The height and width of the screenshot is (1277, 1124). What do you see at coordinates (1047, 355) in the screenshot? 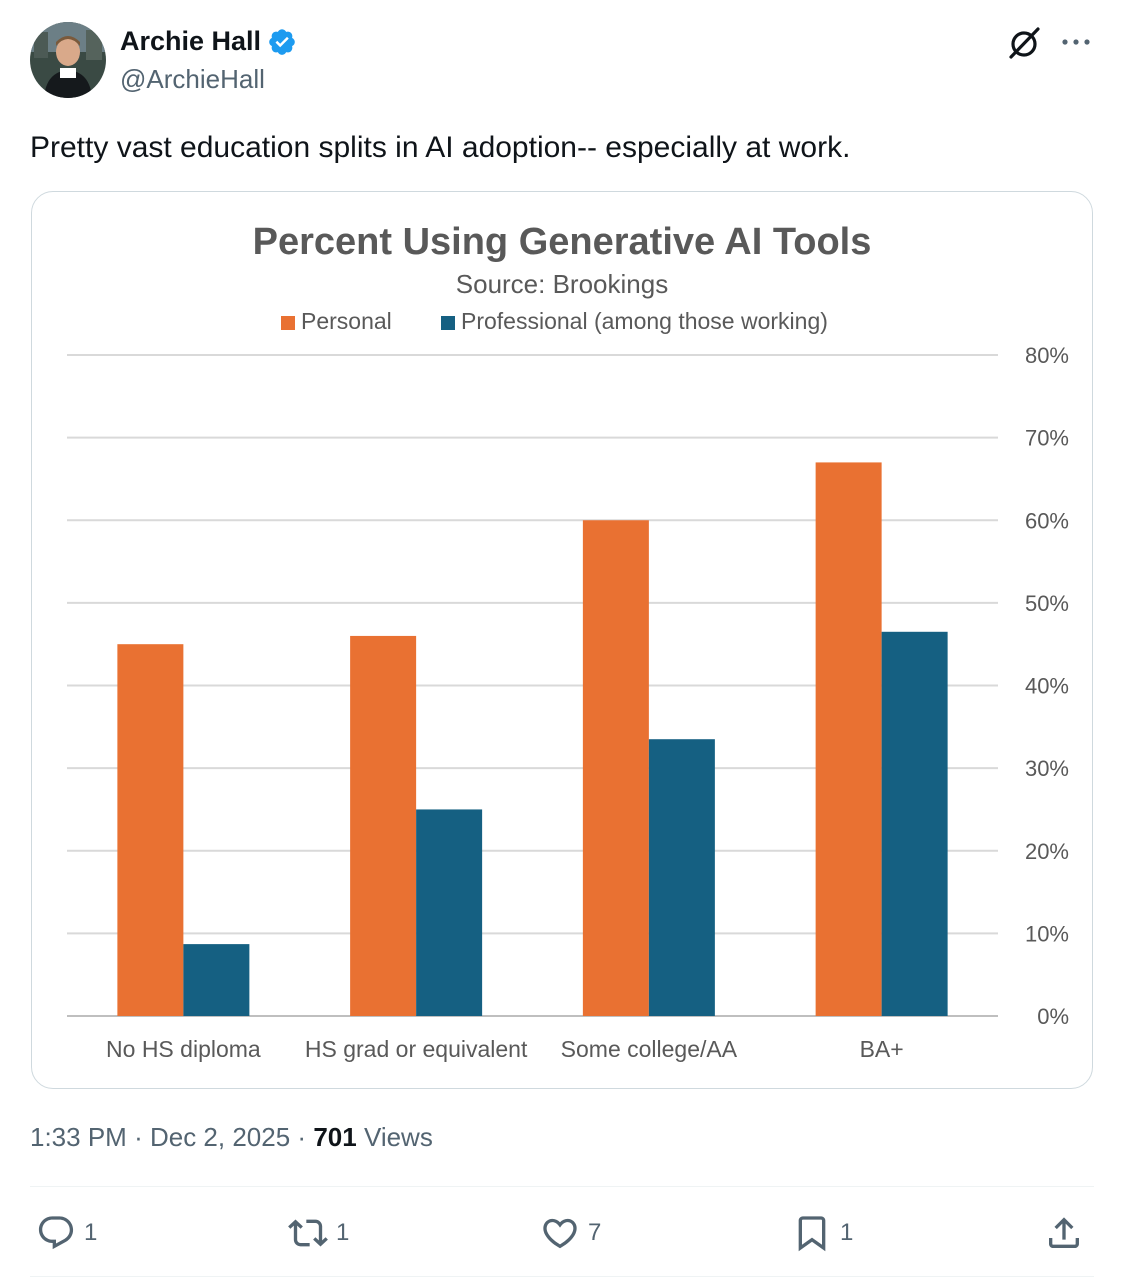
I see `y-tick-label: 80%` at bounding box center [1047, 355].